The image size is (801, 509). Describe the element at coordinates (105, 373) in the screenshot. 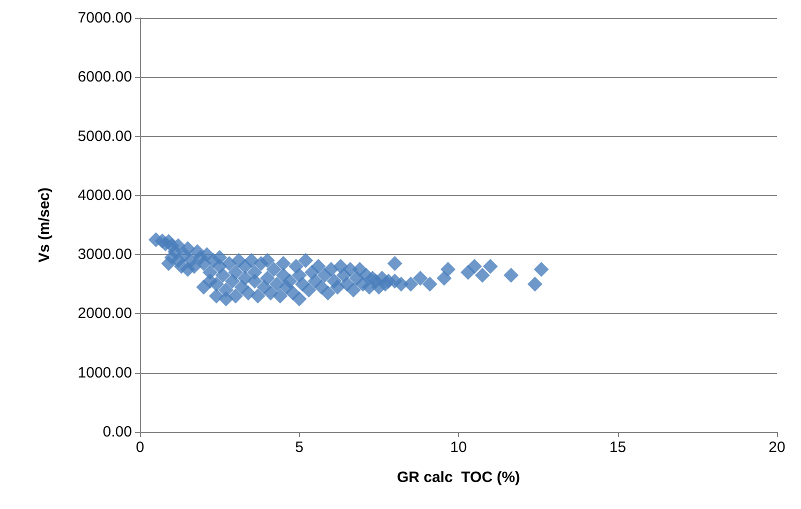

I see `y-tick-label: 1000.00` at that location.